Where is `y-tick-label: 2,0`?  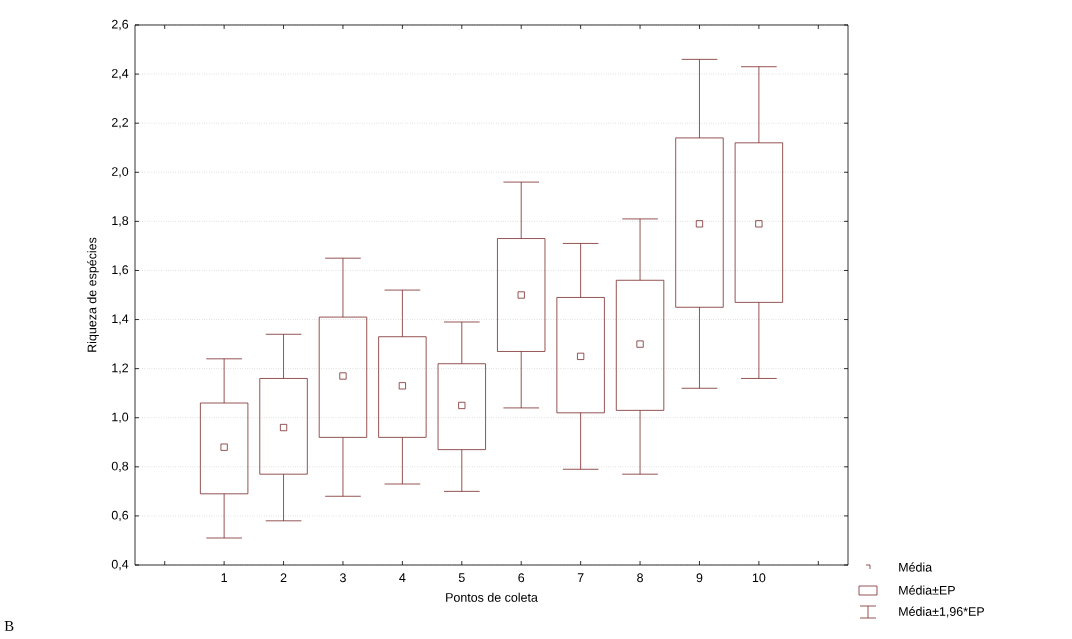
y-tick-label: 2,0 is located at coordinates (120, 172).